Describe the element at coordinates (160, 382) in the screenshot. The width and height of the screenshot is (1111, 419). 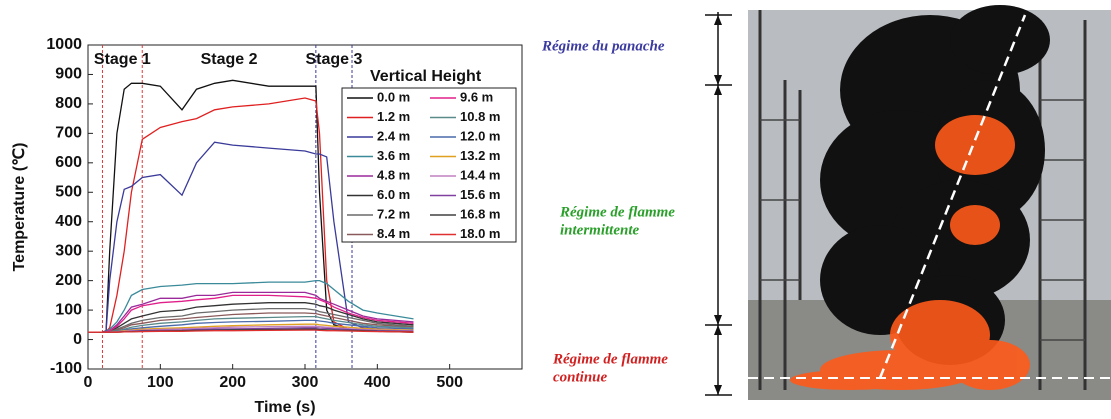
I see `x-tick-label: 100` at that location.